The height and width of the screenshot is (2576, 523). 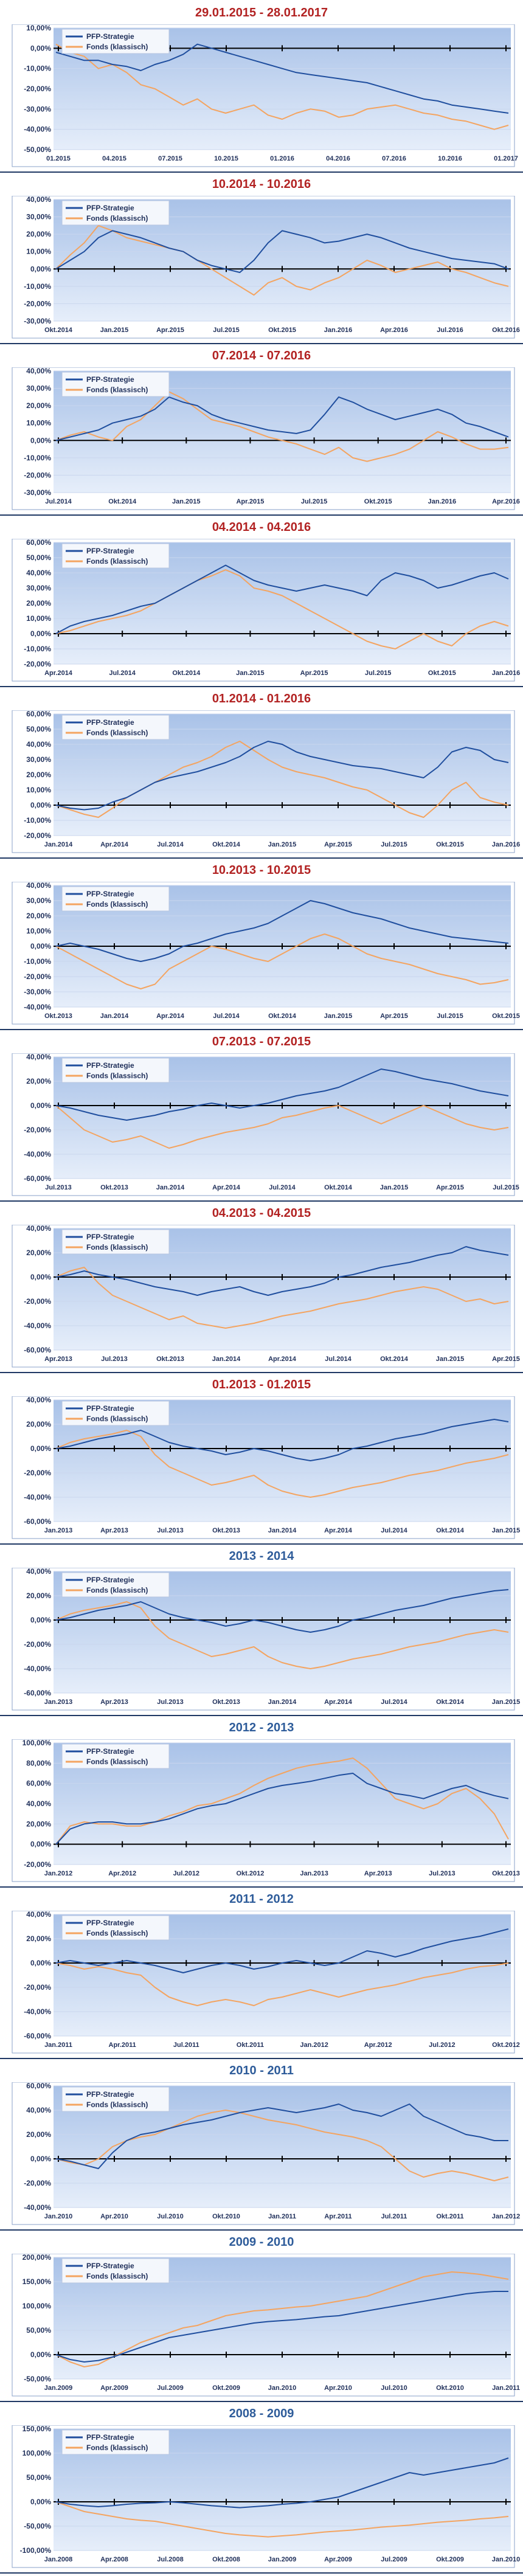 What do you see at coordinates (282, 1984) in the screenshot?
I see `series-line-fund` at bounding box center [282, 1984].